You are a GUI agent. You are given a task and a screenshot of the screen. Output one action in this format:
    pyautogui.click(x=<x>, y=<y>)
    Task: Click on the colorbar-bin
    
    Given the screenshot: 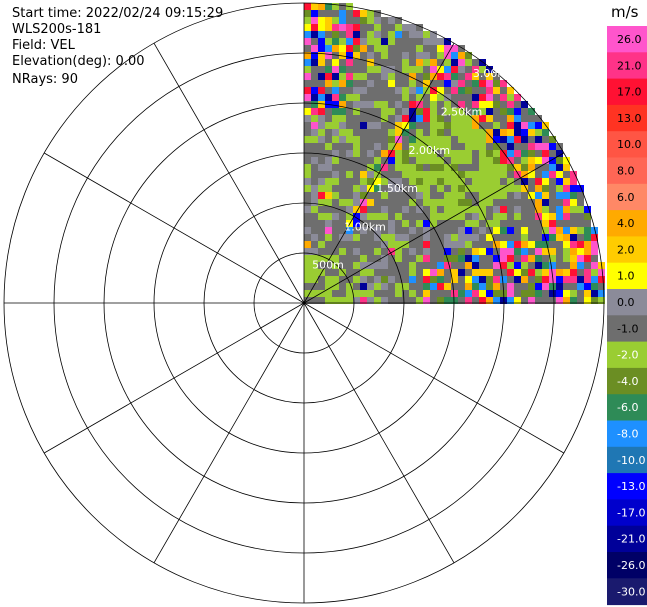 What is the action you would take?
    pyautogui.click(x=627, y=92)
    